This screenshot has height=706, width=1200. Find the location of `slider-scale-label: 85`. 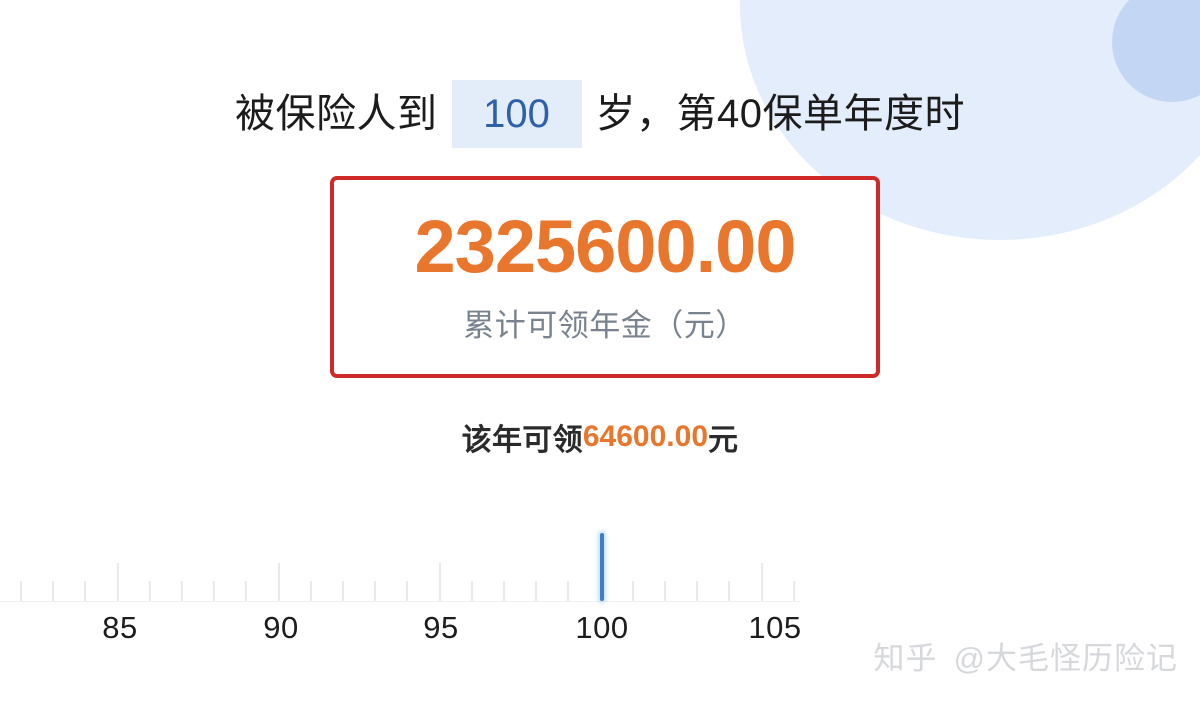

slider-scale-label: 85 is located at coordinates (120, 627).